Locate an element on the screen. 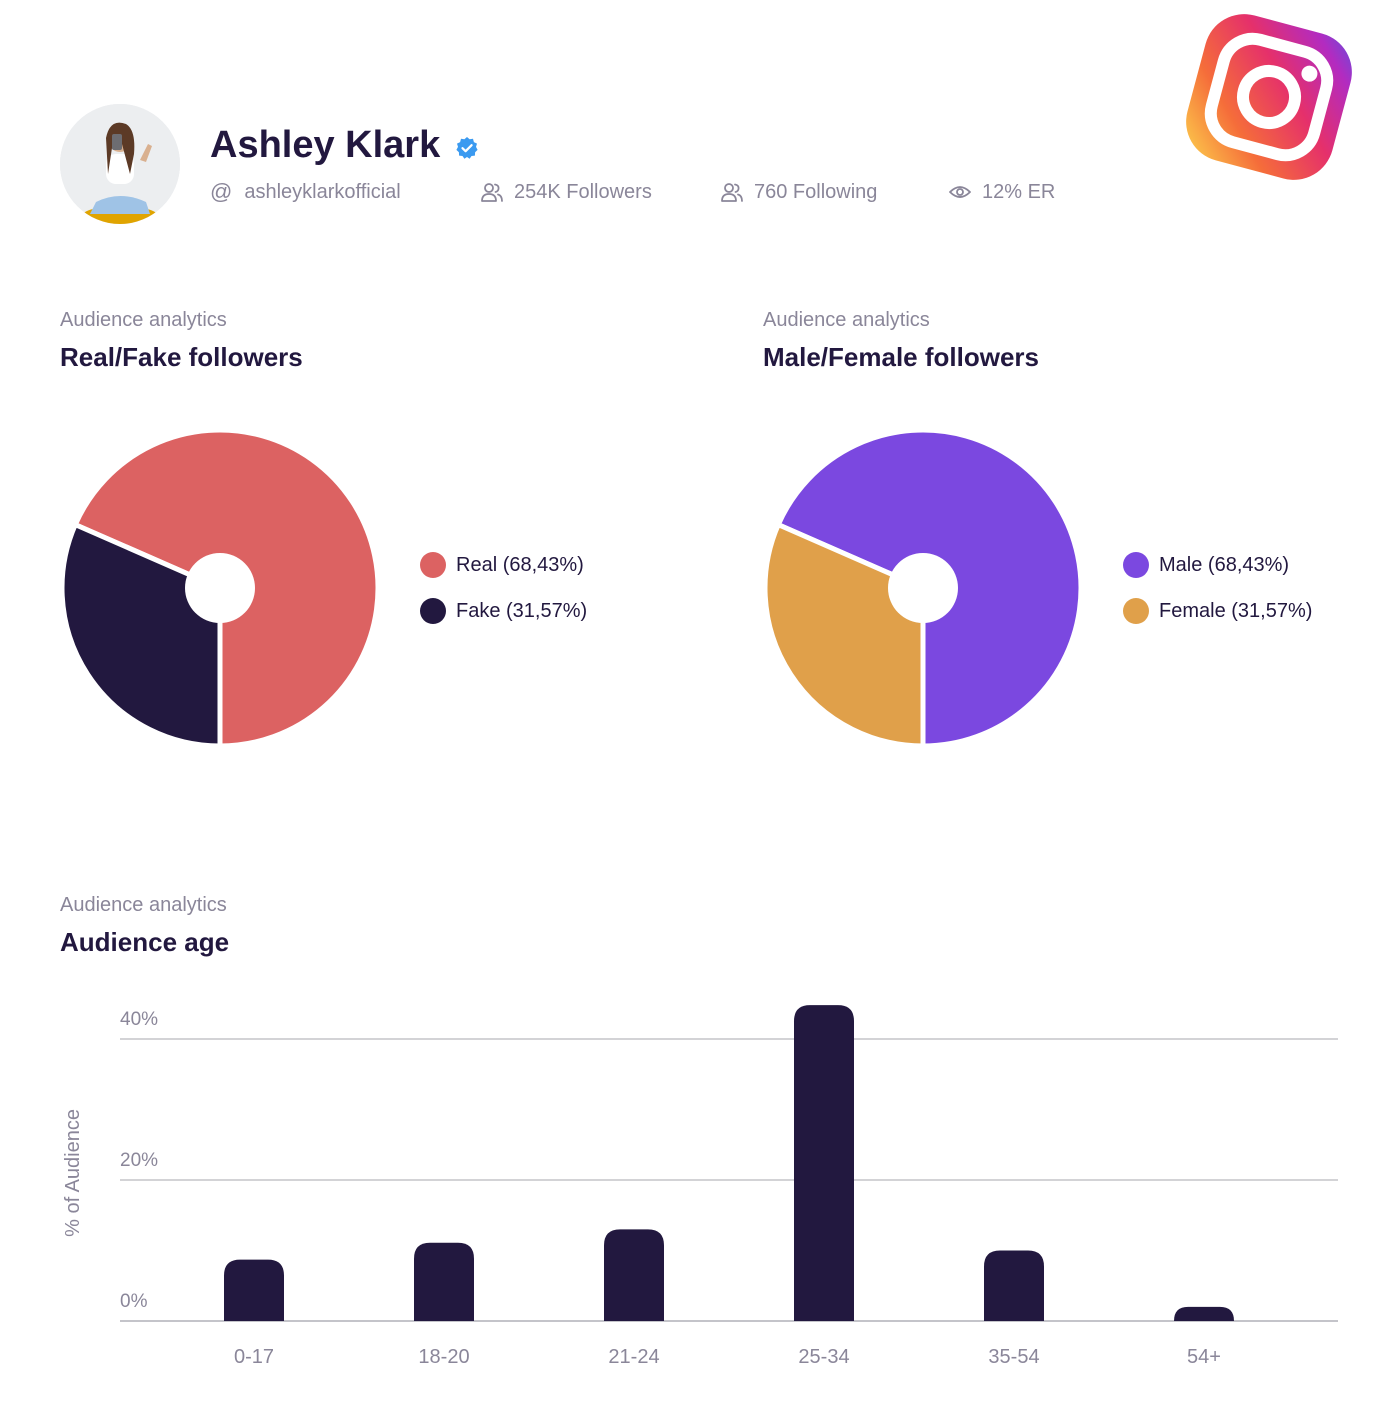 The image size is (1398, 1427). legend-female-label: Female (31,57%) is located at coordinates (1236, 610).